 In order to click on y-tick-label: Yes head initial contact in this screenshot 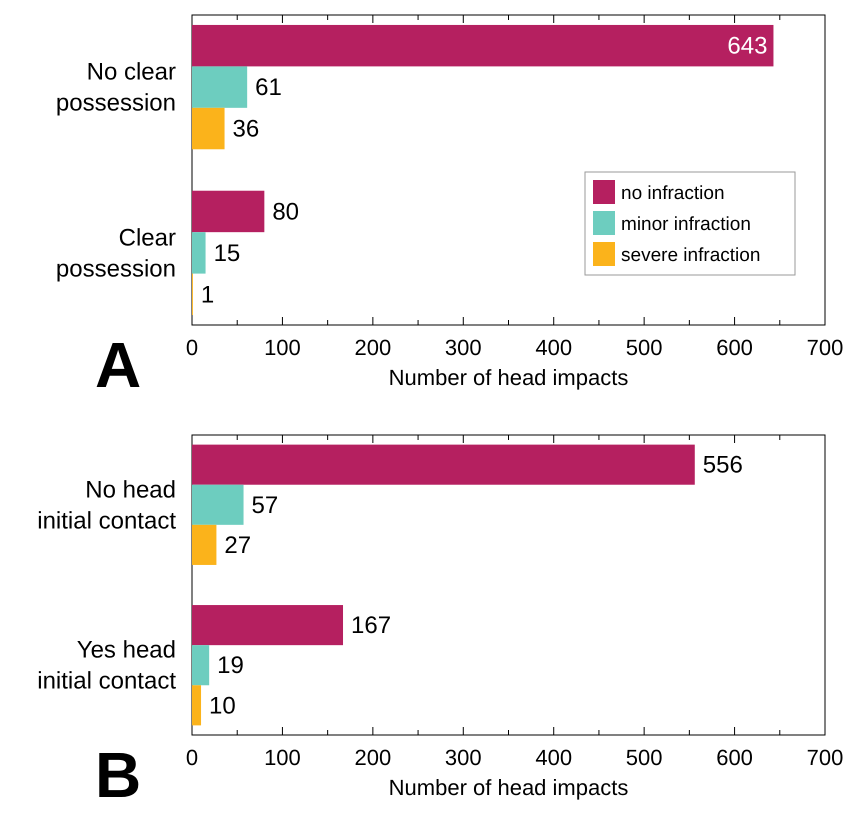, I will do `click(106, 665)`.